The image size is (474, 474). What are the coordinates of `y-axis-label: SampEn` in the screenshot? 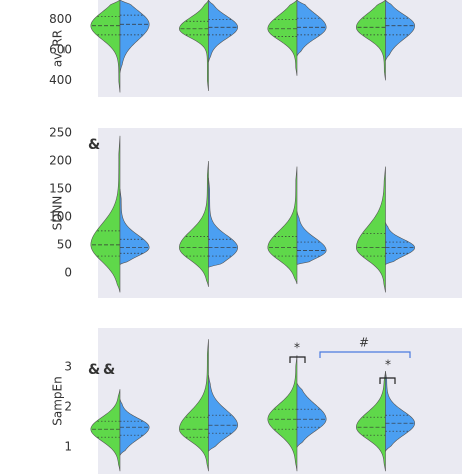 It's located at (58, 400).